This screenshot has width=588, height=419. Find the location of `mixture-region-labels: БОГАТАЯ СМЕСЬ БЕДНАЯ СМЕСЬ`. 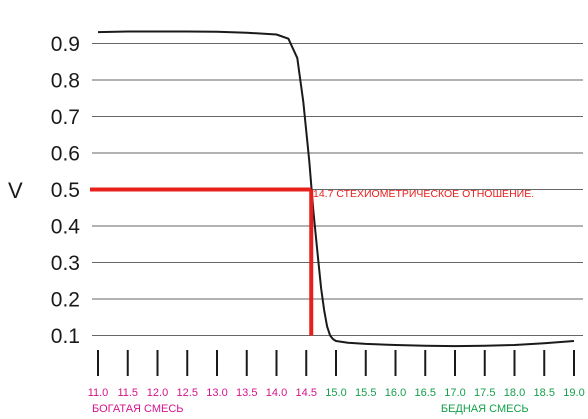

mixture-region-labels: БОГАТАЯ СМЕСЬ БЕДНАЯ СМЕСЬ is located at coordinates (310, 409).